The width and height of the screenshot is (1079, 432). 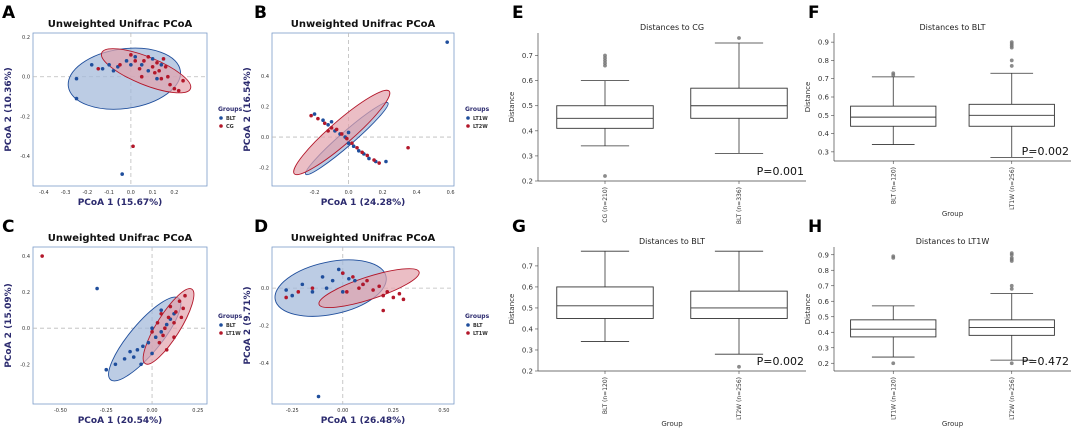 I want to click on legend-marker-BLT, so click(x=221, y=118).